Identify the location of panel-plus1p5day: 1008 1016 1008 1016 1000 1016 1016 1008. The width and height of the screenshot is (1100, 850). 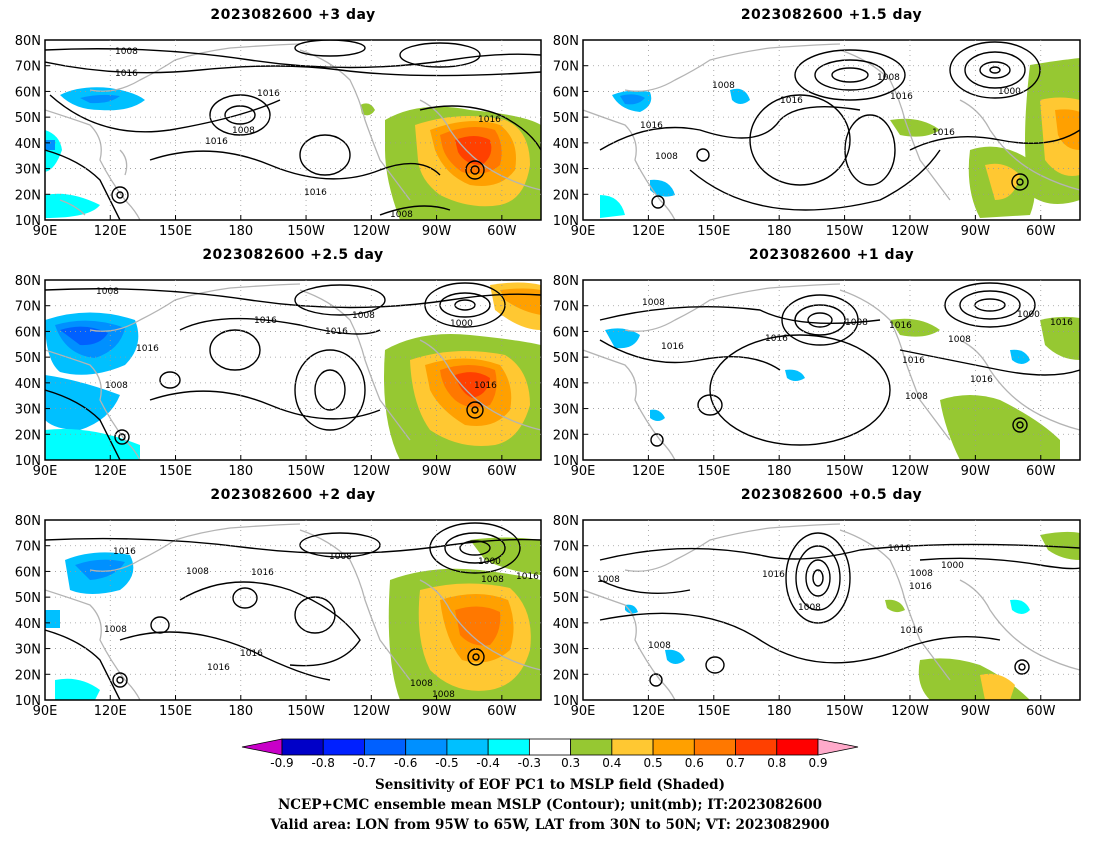
(831, 130).